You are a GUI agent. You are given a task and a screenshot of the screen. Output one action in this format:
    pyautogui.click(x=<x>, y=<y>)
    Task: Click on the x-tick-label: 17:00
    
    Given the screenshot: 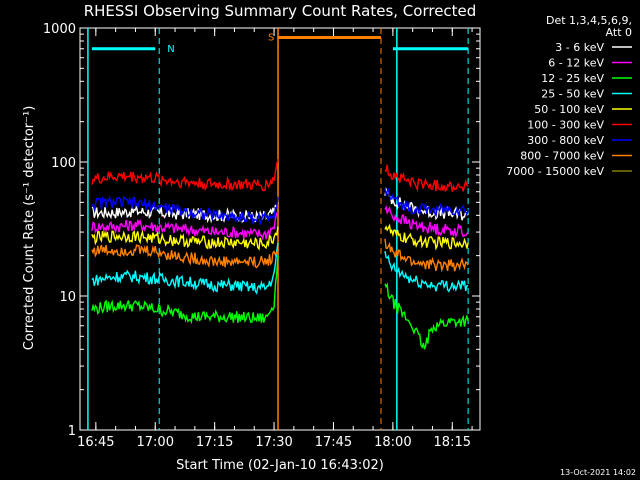 What is the action you would take?
    pyautogui.click(x=155, y=442)
    